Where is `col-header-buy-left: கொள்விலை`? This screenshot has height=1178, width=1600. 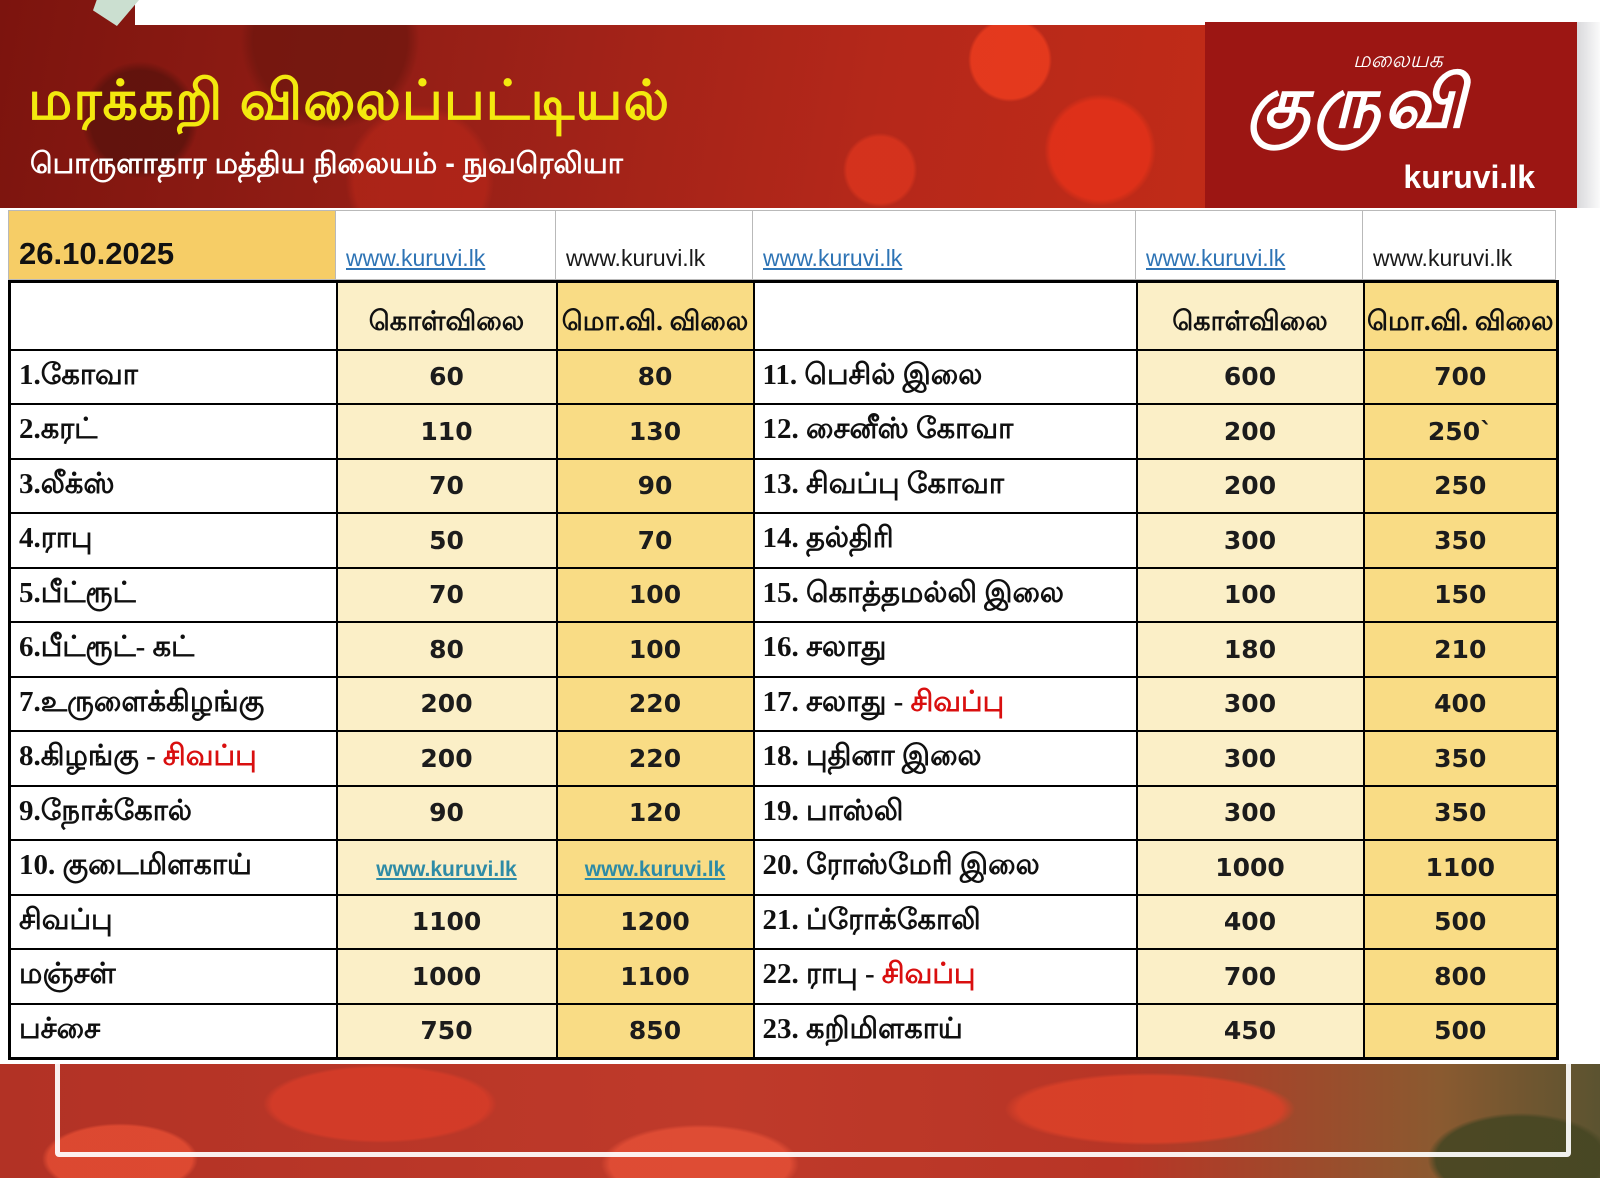 col-header-buy-left: கொள்விலை is located at coordinates (446, 315).